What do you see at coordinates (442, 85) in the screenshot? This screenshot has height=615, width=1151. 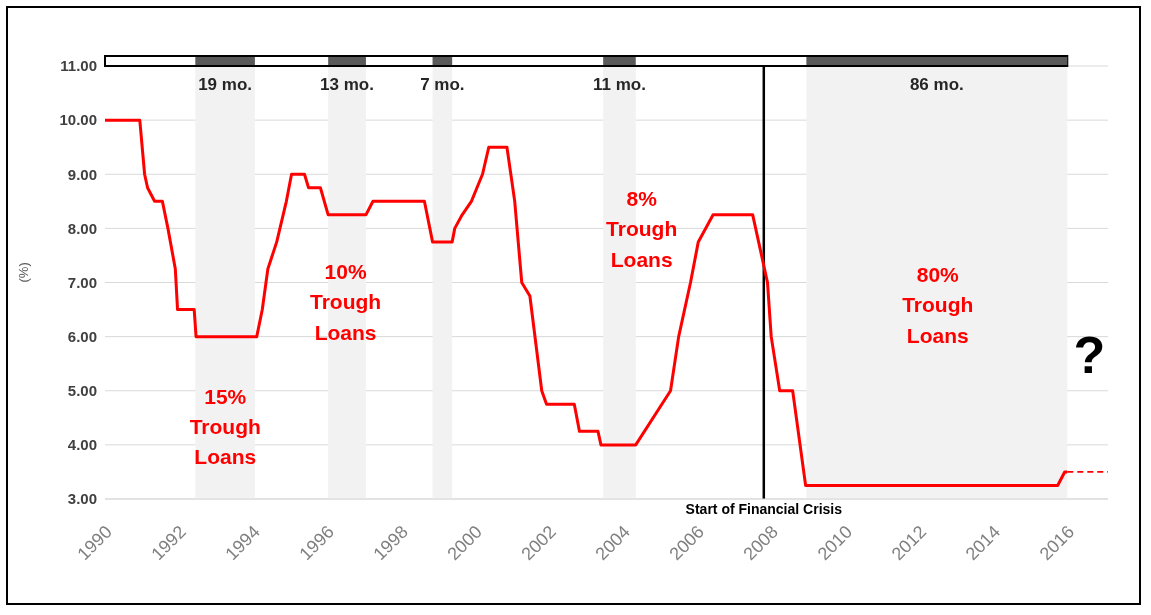 I see `band-label: 7 mo.` at bounding box center [442, 85].